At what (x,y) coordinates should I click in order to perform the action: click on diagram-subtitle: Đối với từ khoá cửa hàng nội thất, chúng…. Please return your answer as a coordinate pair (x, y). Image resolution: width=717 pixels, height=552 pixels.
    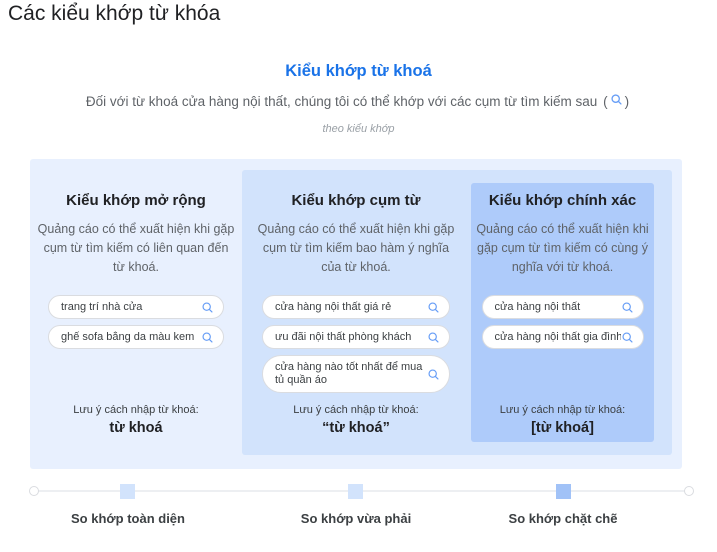
    Looking at the image, I should click on (358, 101).